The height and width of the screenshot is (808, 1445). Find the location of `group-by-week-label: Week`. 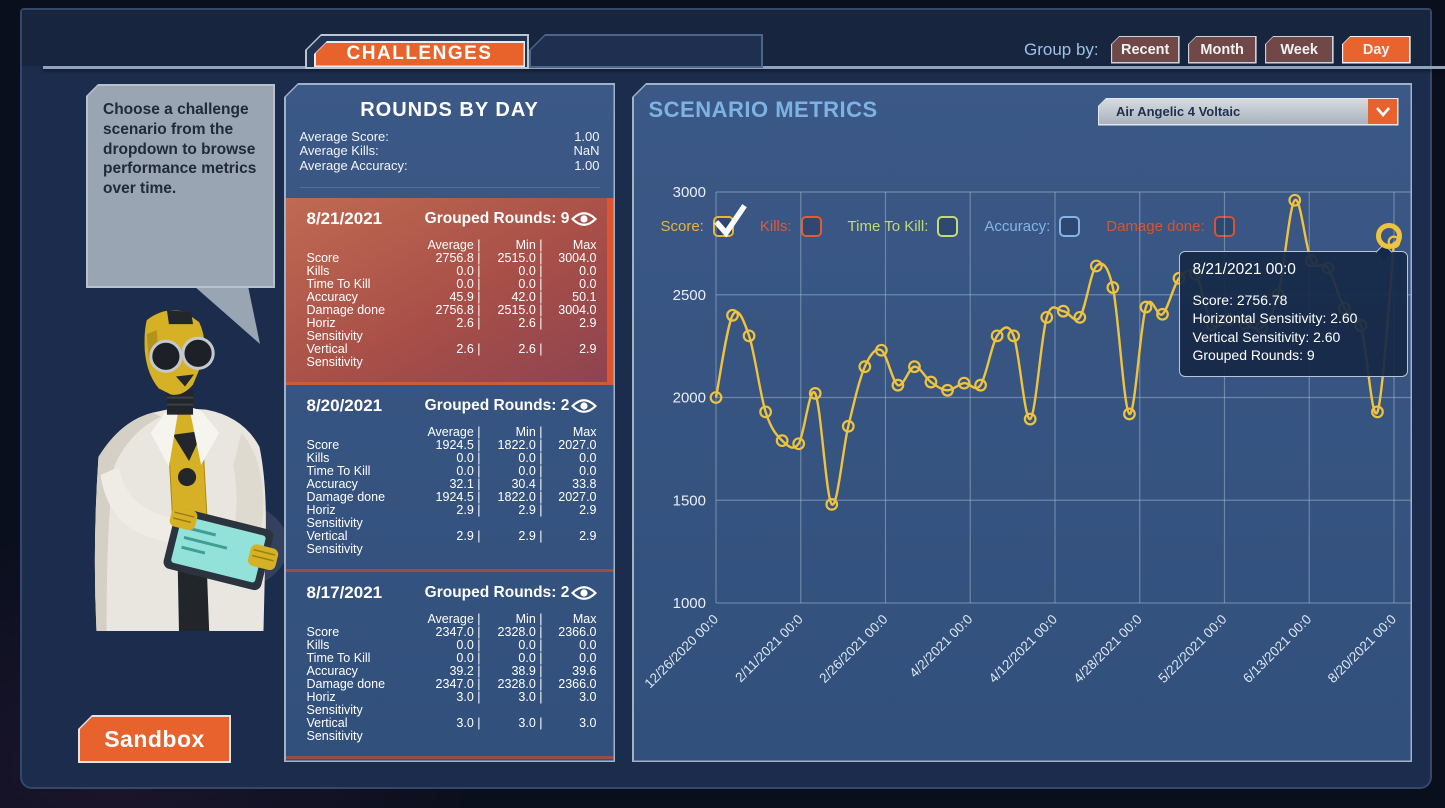

group-by-week-label: Week is located at coordinates (1299, 49).